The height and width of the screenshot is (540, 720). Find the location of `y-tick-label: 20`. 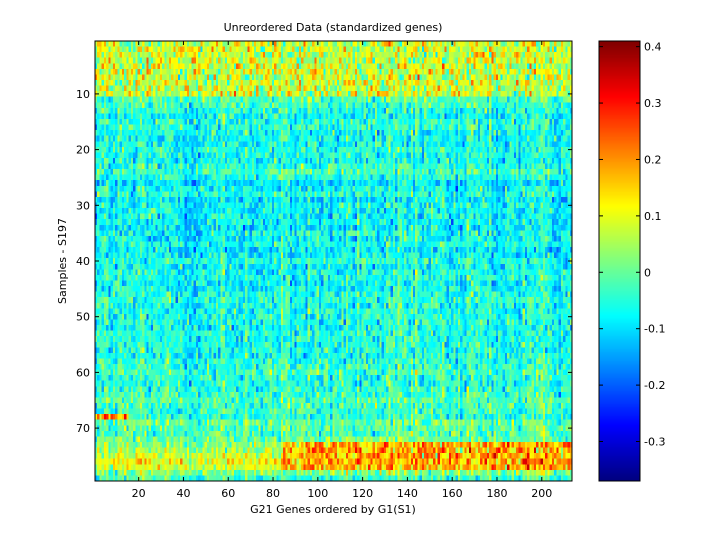

y-tick-label: 20 is located at coordinates (83, 150).